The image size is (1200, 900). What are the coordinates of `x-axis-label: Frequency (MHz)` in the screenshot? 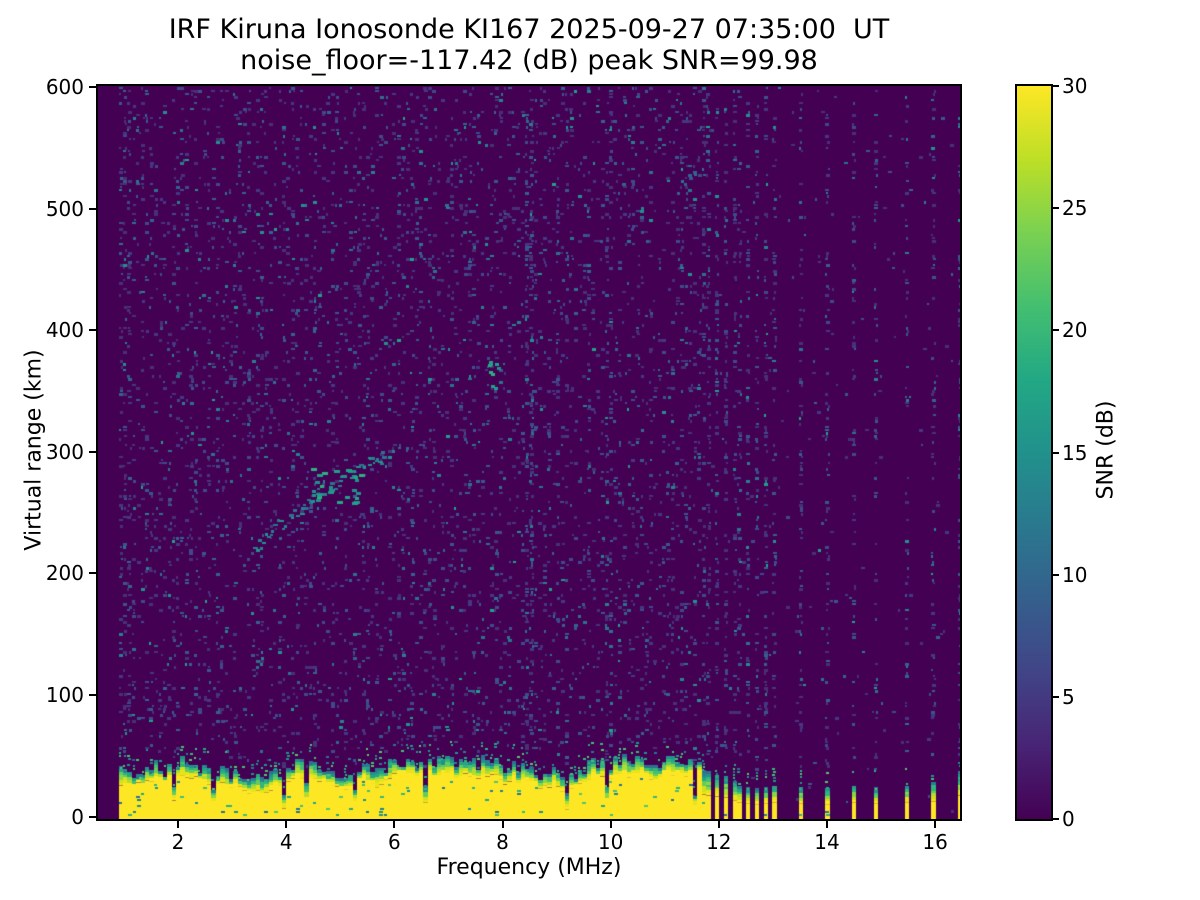 It's located at (529, 867).